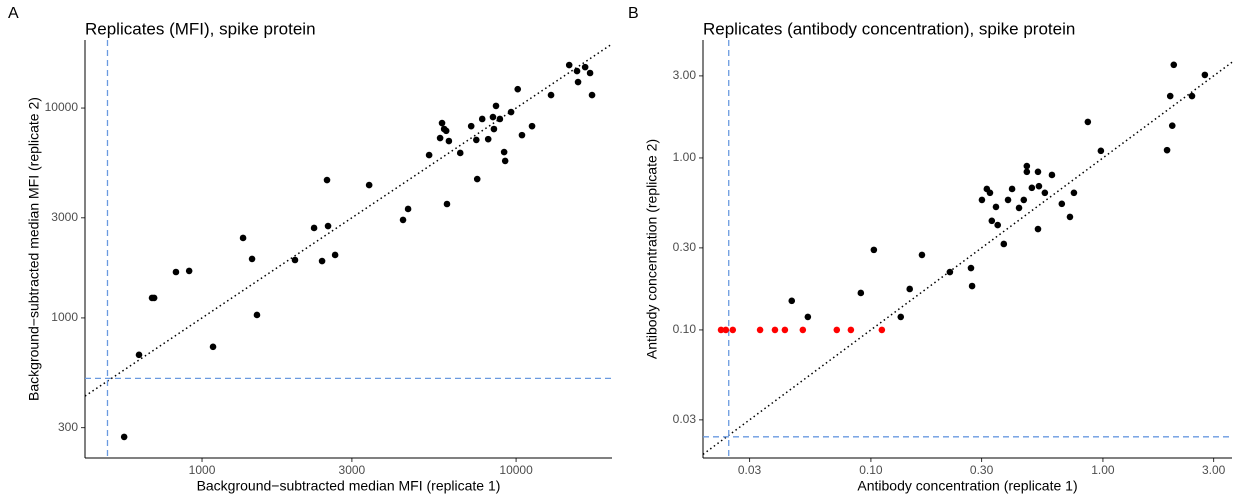 The image size is (1240, 499). What do you see at coordinates (1214, 470) in the screenshot?
I see `x-tick-label: 3.00` at bounding box center [1214, 470].